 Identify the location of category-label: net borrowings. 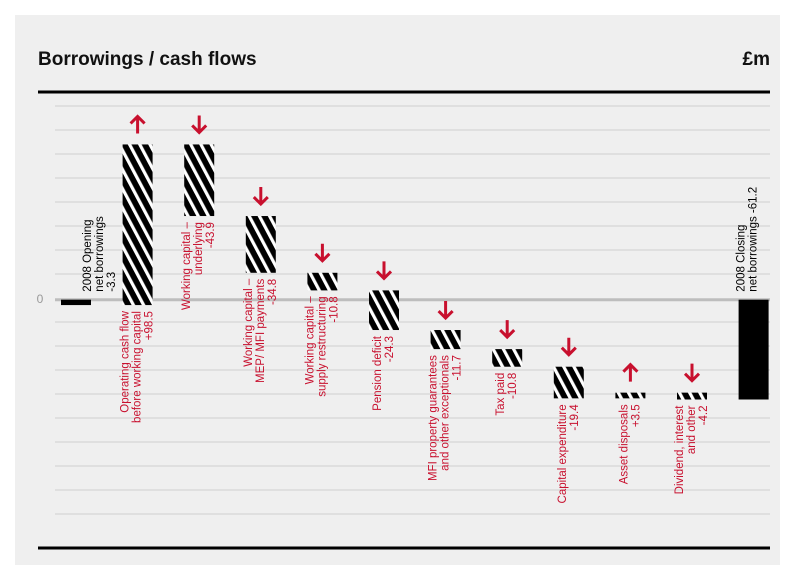
(100, 254).